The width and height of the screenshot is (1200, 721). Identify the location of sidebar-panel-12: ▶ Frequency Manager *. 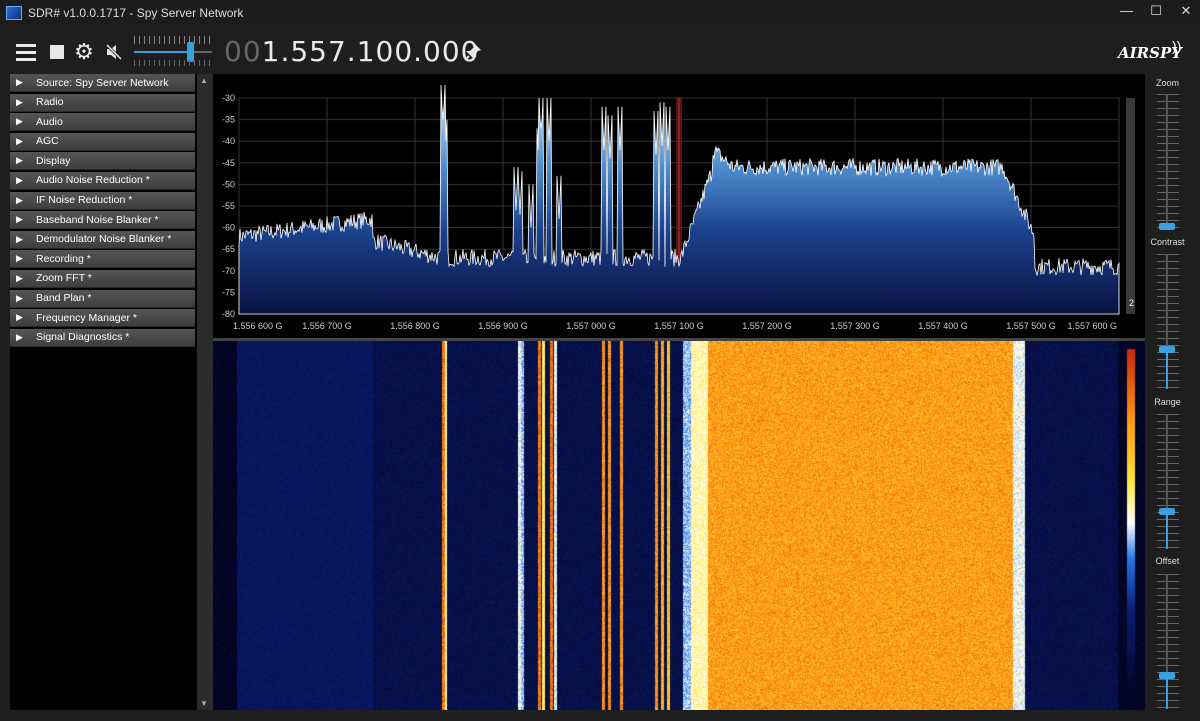
(102, 318).